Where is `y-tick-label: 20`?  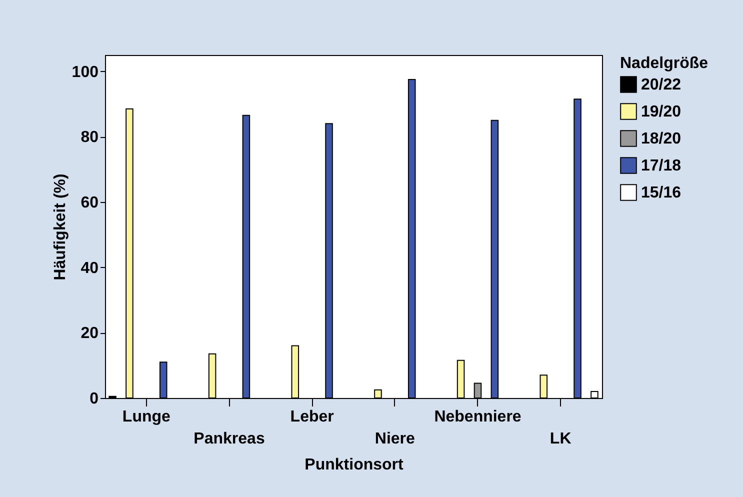 y-tick-label: 20 is located at coordinates (89, 333).